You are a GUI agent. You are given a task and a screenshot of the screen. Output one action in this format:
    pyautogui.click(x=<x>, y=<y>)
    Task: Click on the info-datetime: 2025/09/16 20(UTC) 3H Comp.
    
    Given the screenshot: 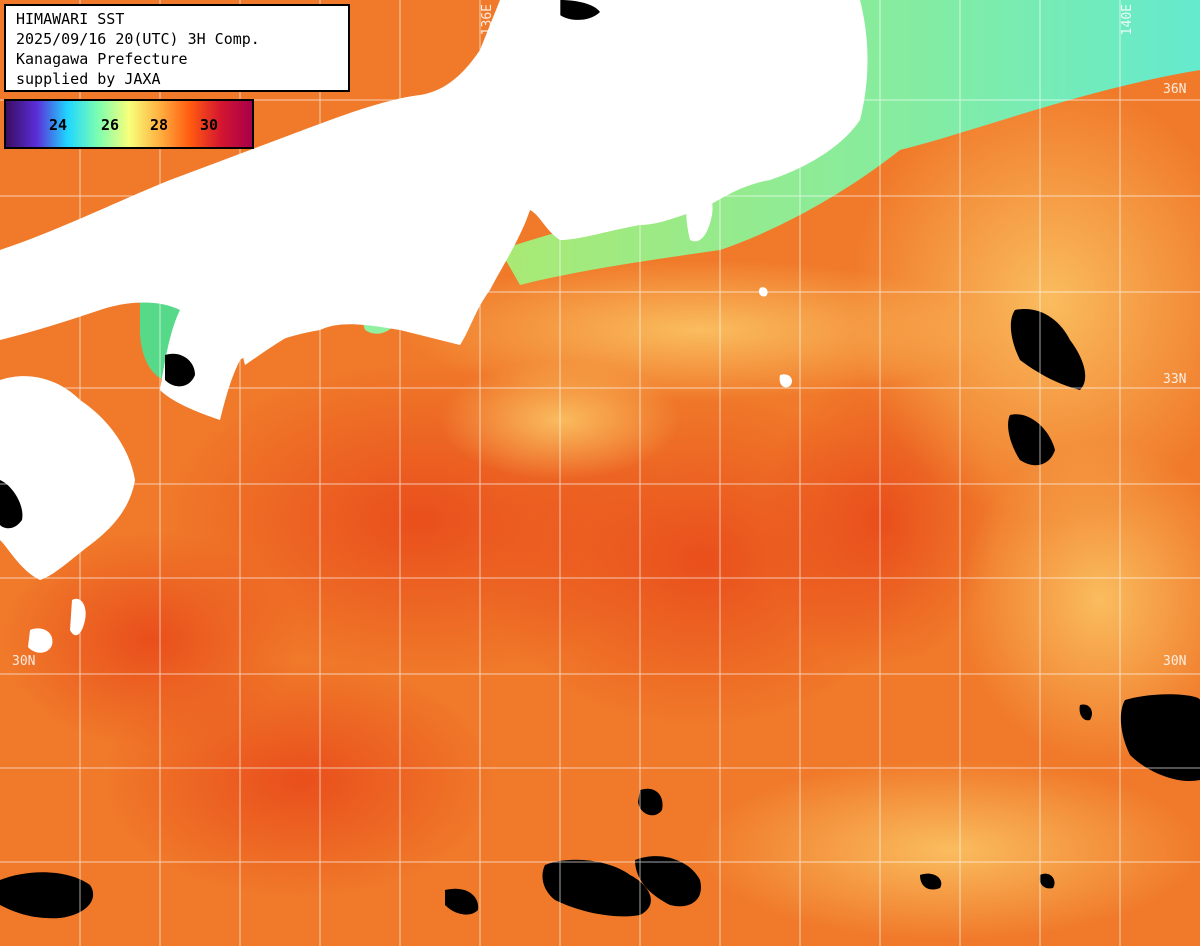 What is the action you would take?
    pyautogui.click(x=138, y=39)
    